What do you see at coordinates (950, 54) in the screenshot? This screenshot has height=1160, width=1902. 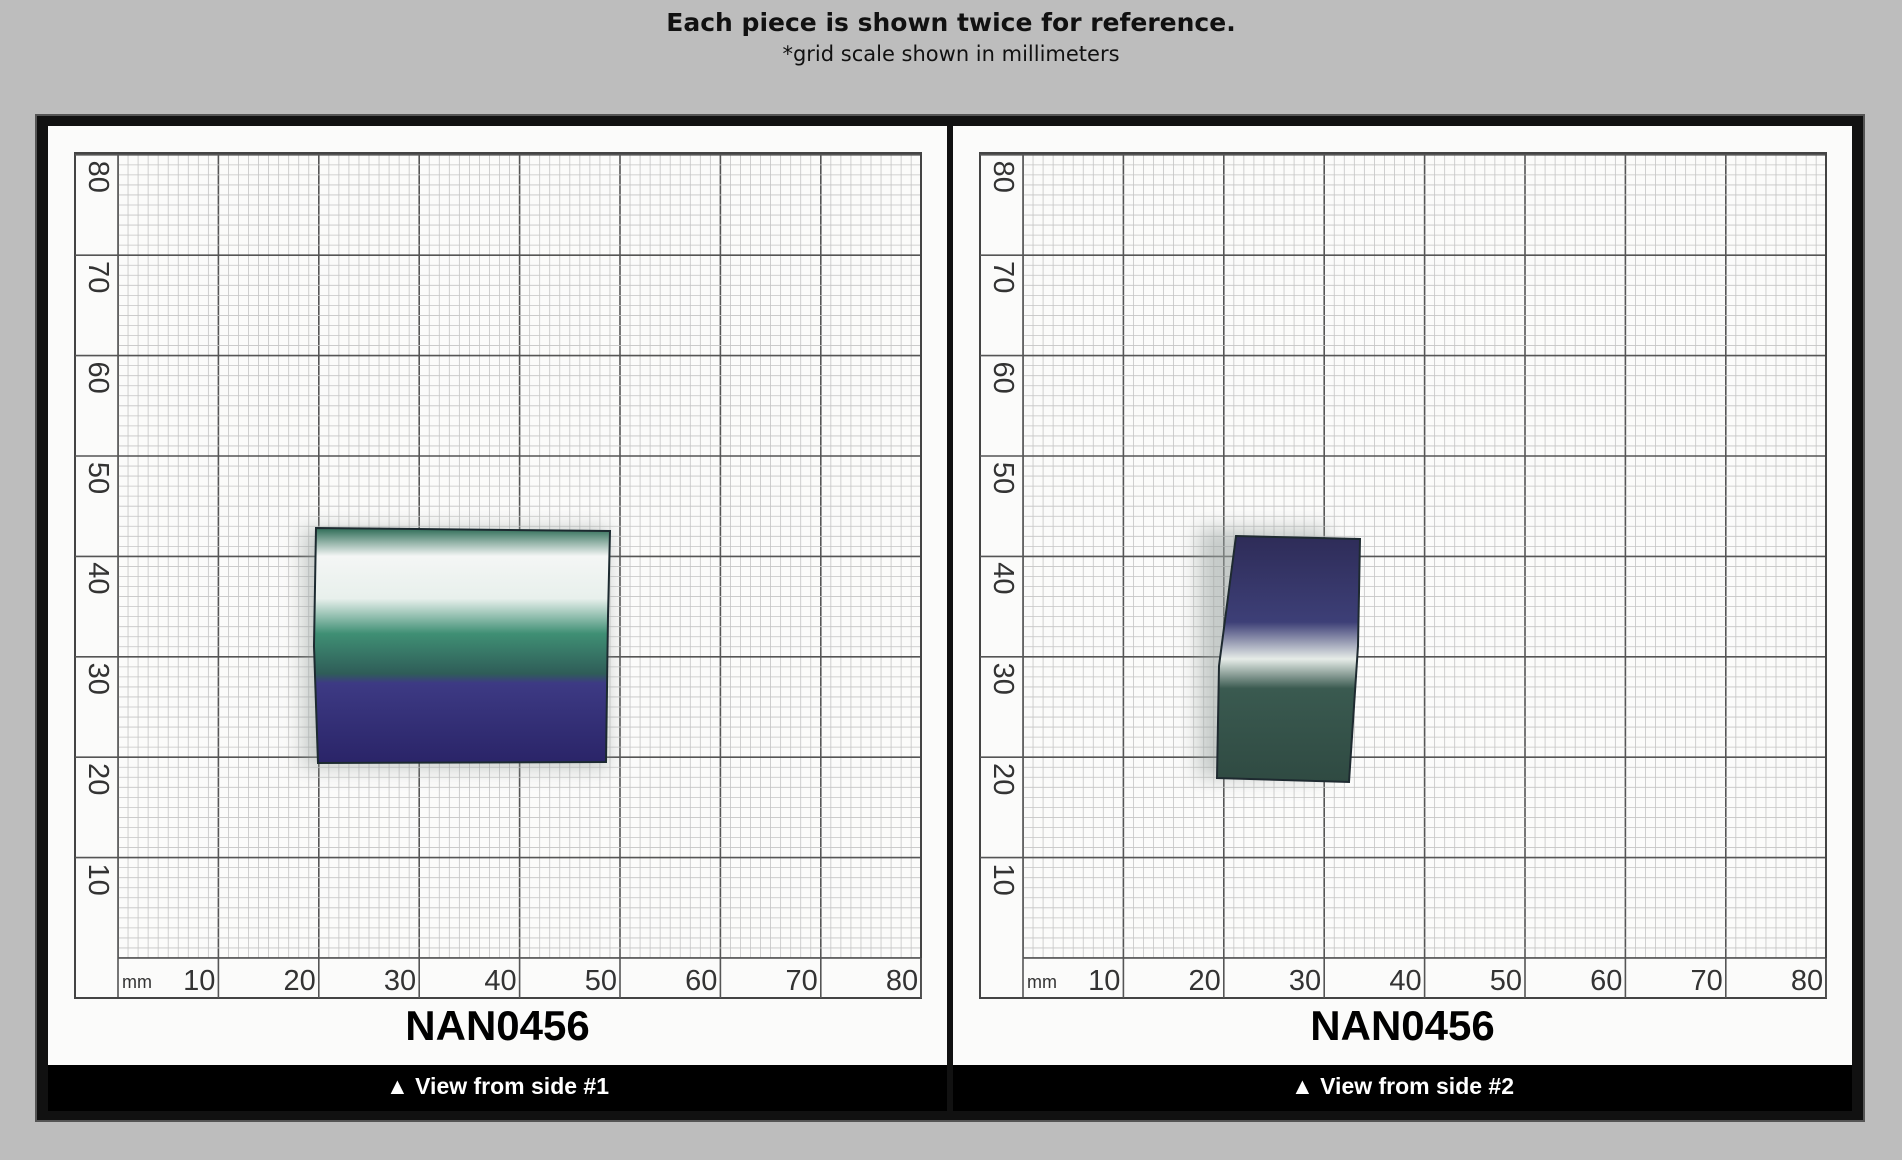 I see `subtitle: *grid scale shown in millimeters` at bounding box center [950, 54].